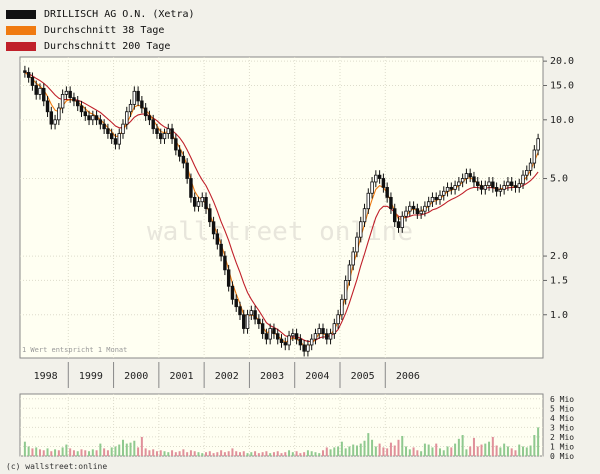  What do you see at coordinates (559, 280) in the screenshot?
I see `price-tick-label: 1.5` at bounding box center [559, 280].